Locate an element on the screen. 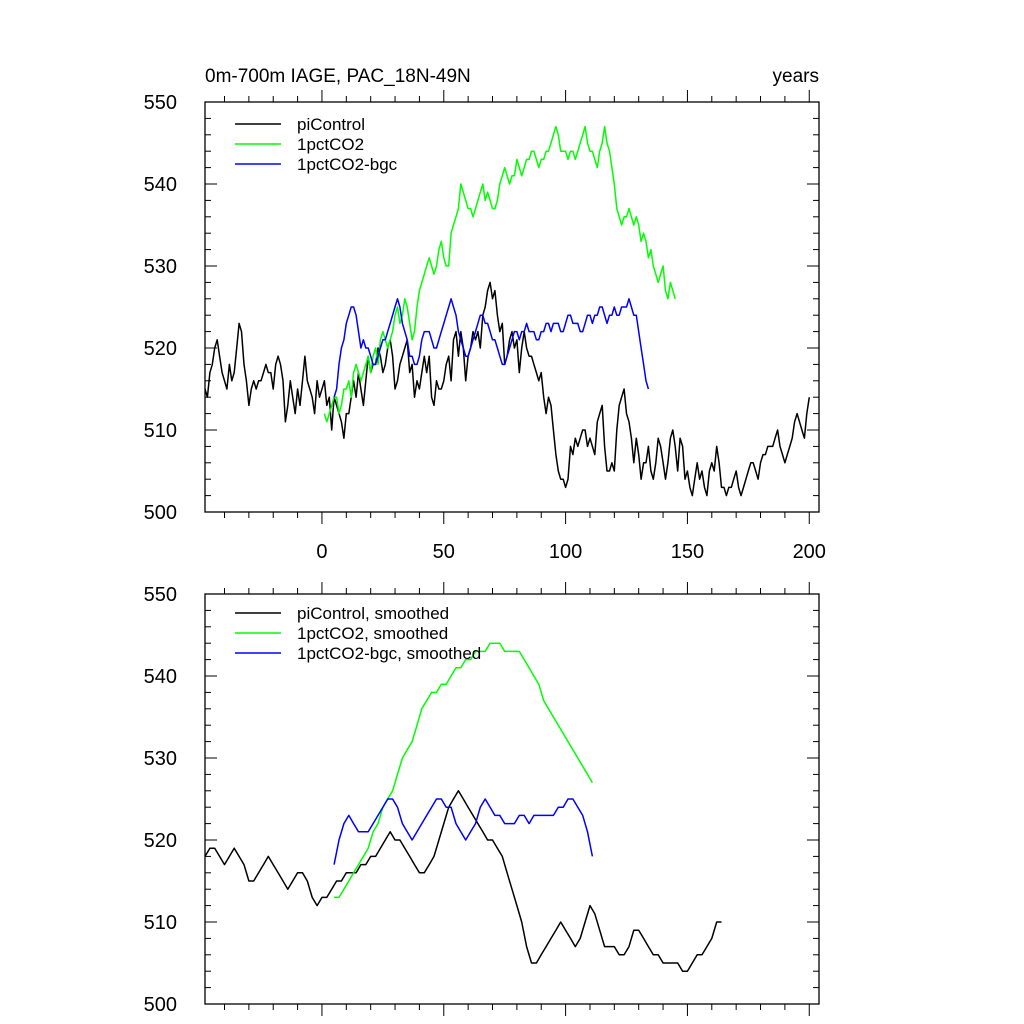 The height and width of the screenshot is (1024, 1024). top-x-tick-label: 150 is located at coordinates (687, 552).